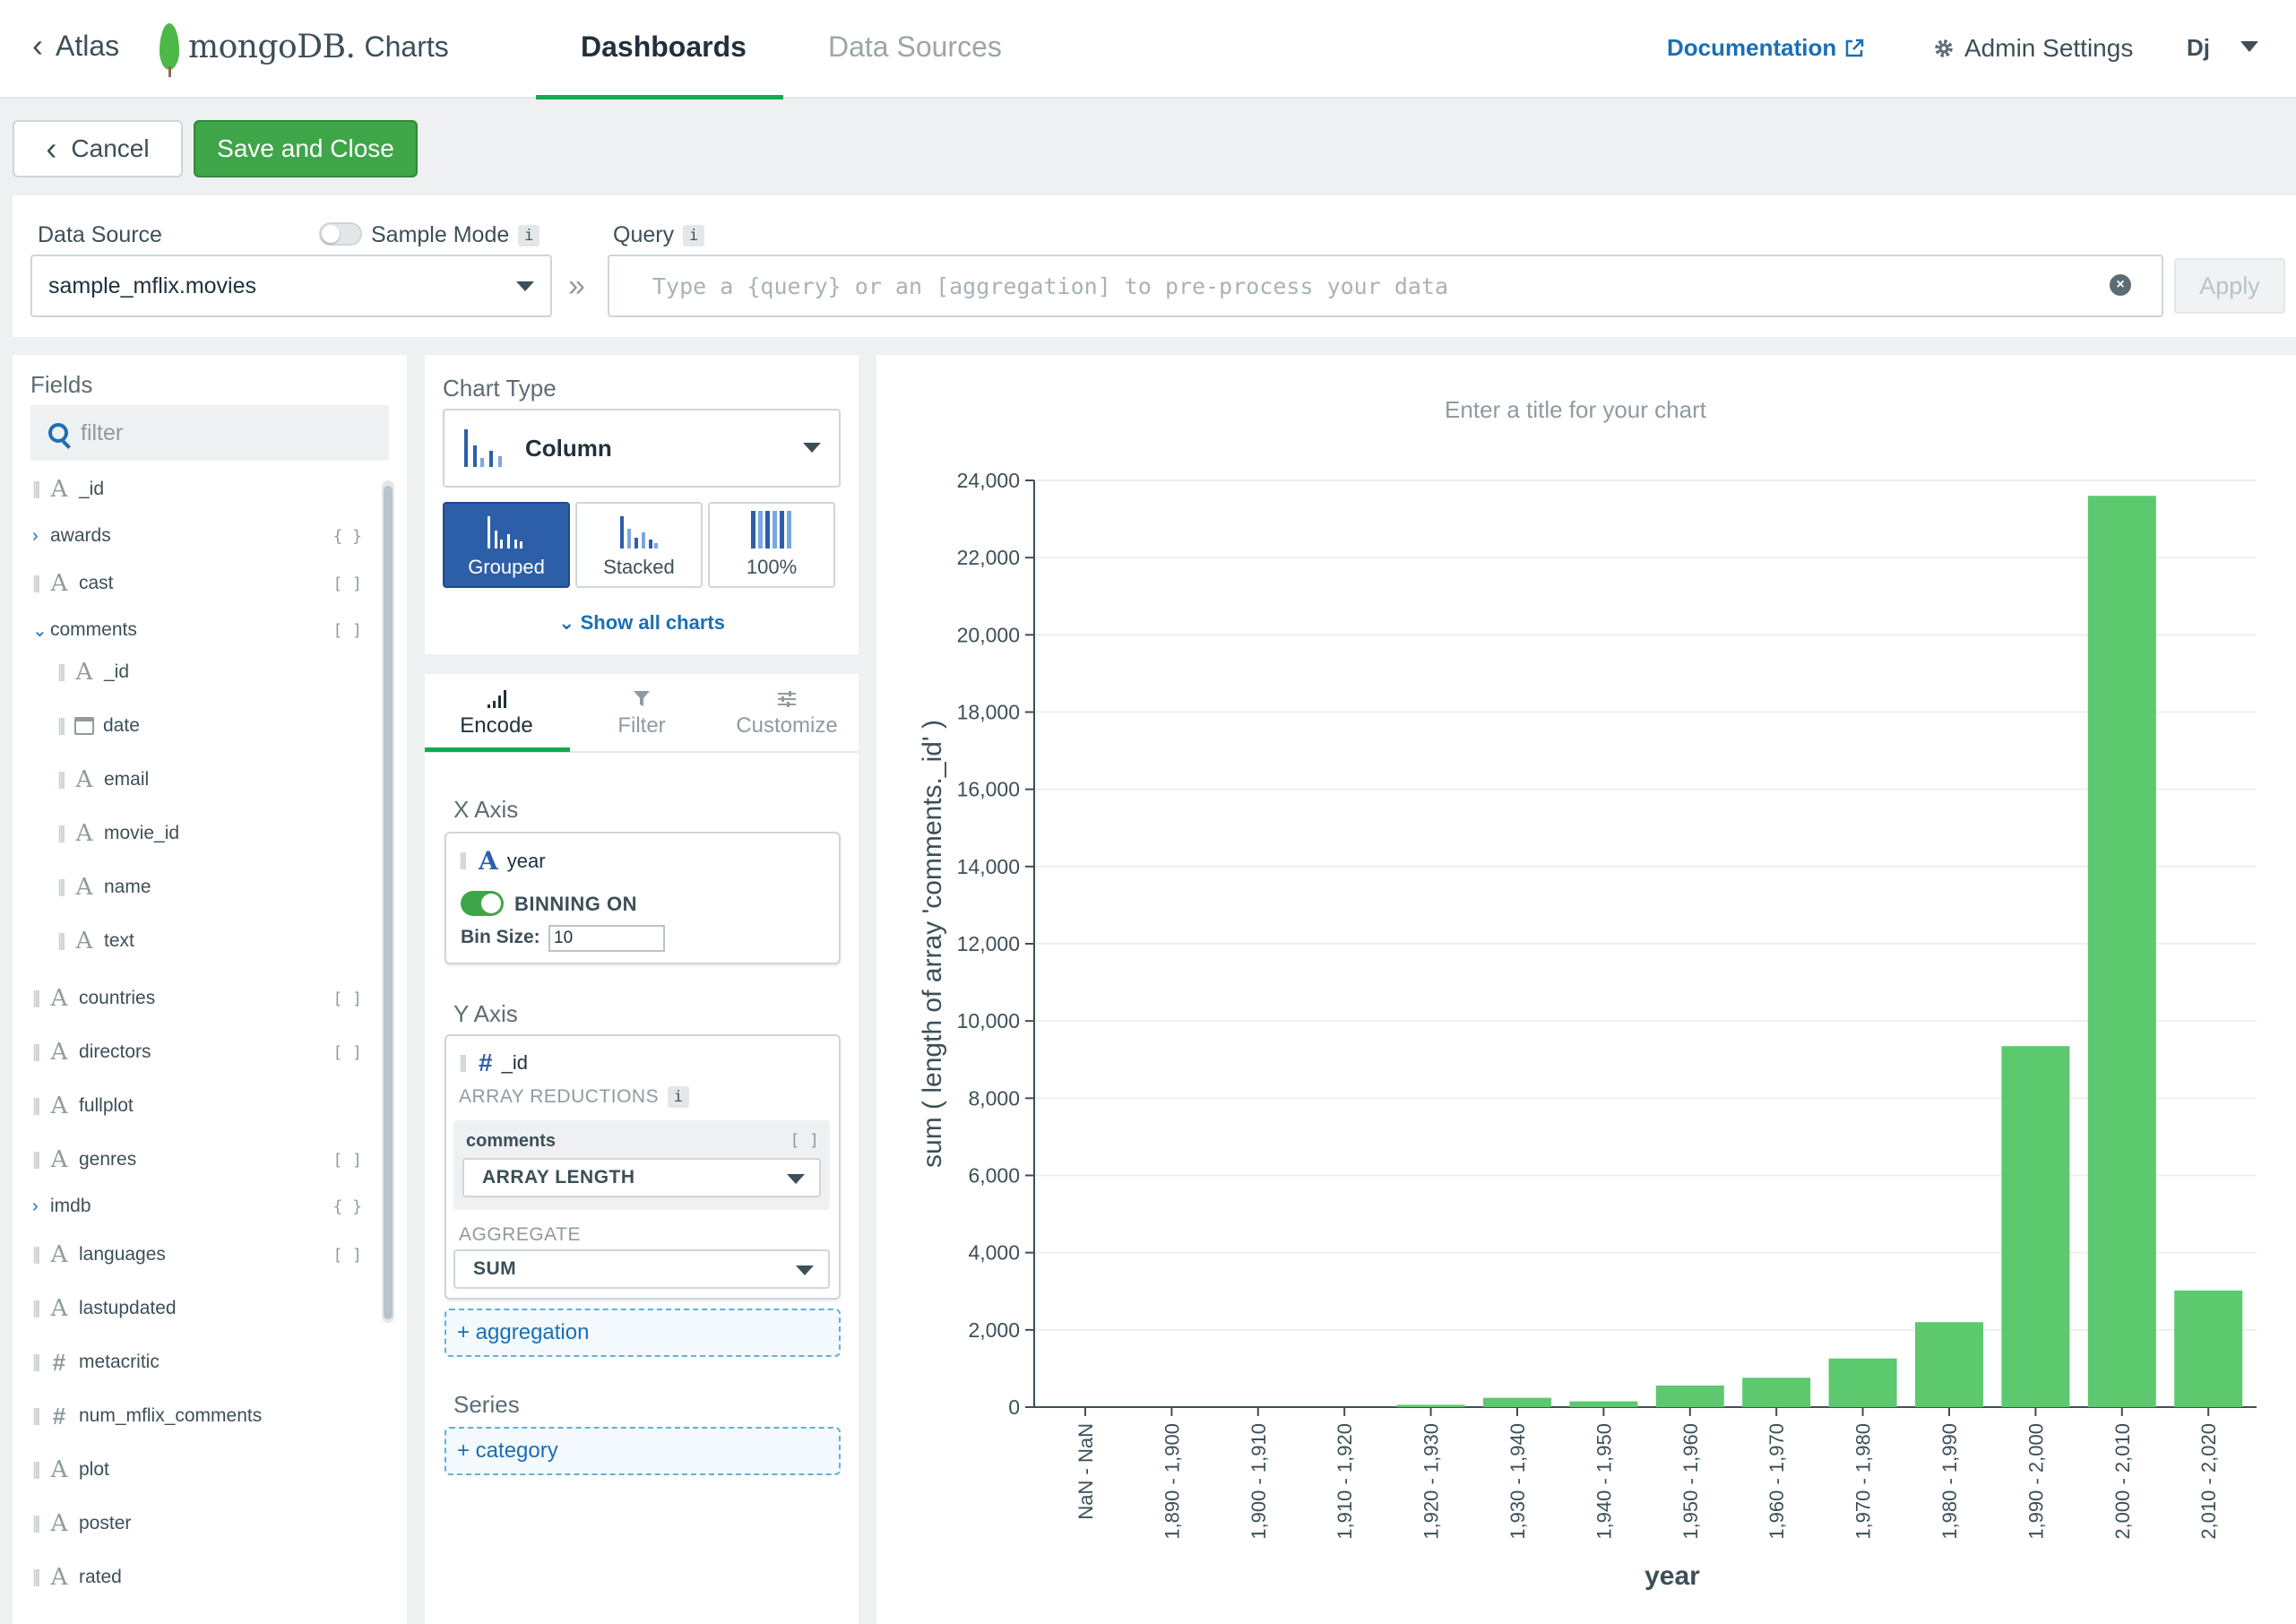 The height and width of the screenshot is (1624, 2296). Describe the element at coordinates (1604, 1481) in the screenshot. I see `x-tick-label: 1,940 - 1,950` at that location.